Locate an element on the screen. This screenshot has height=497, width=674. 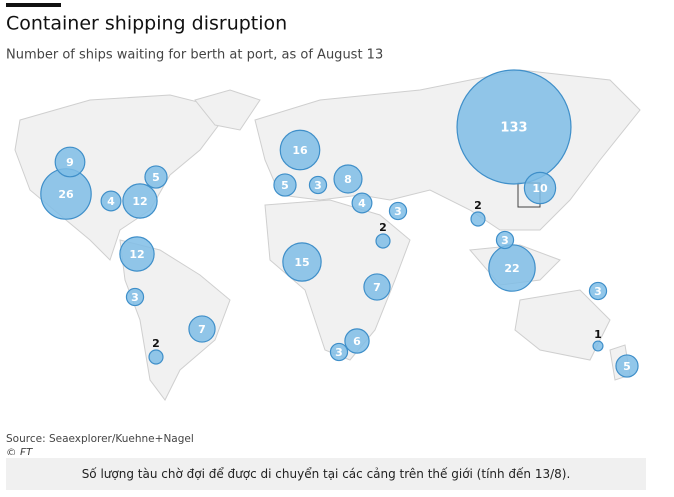
credit: © FT is located at coordinates (20, 451).